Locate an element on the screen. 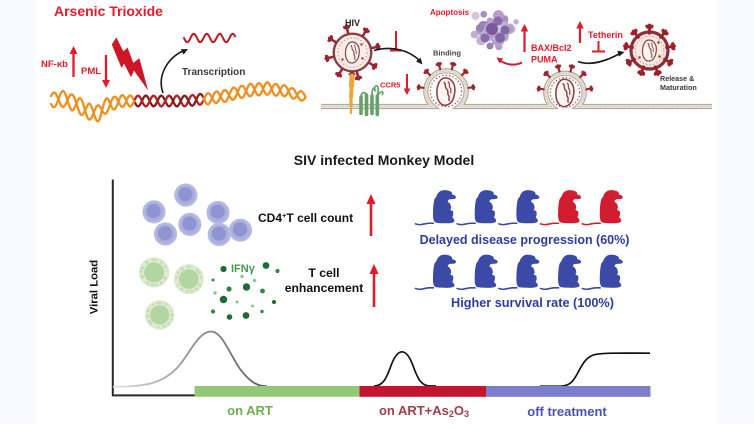 The image size is (754, 429). svg-text: on ART+As2O3 is located at coordinates (424, 411).